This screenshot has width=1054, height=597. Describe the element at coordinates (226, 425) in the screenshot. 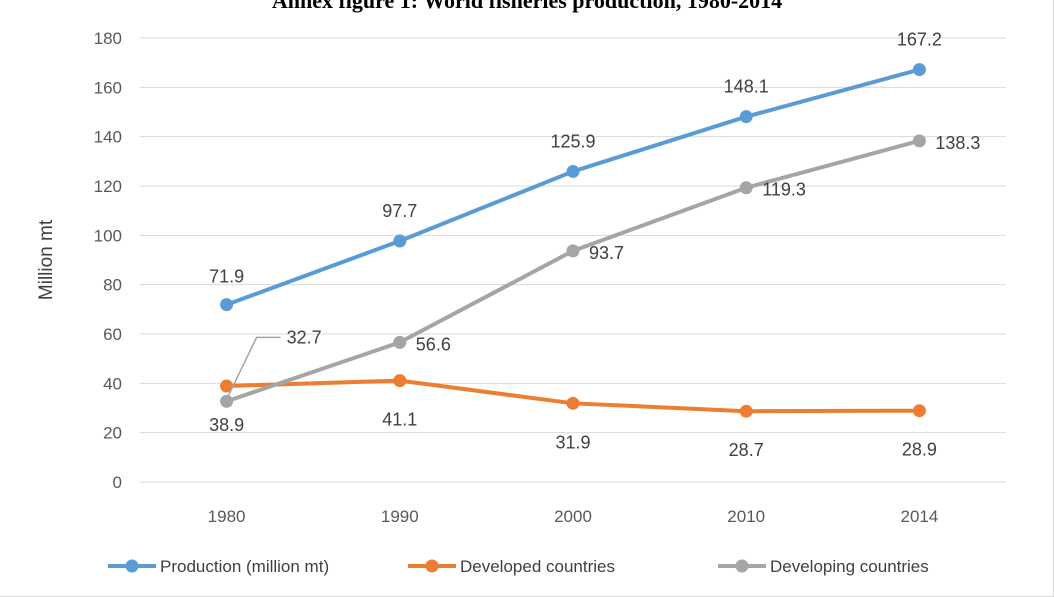

I see `data-label: 38.9` at that location.